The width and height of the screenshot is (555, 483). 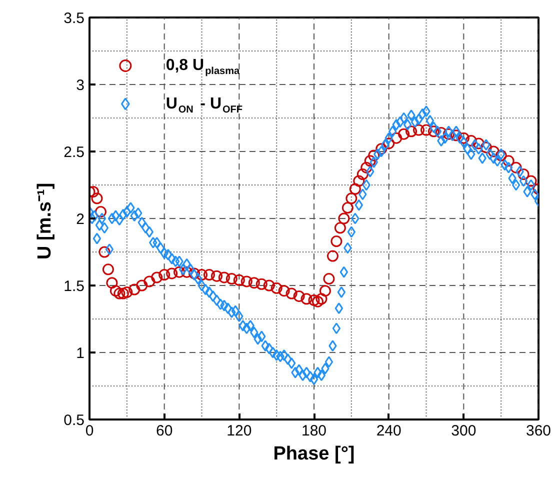 I want to click on y-axis-title: U [m.s⁻¹], so click(x=45, y=221).